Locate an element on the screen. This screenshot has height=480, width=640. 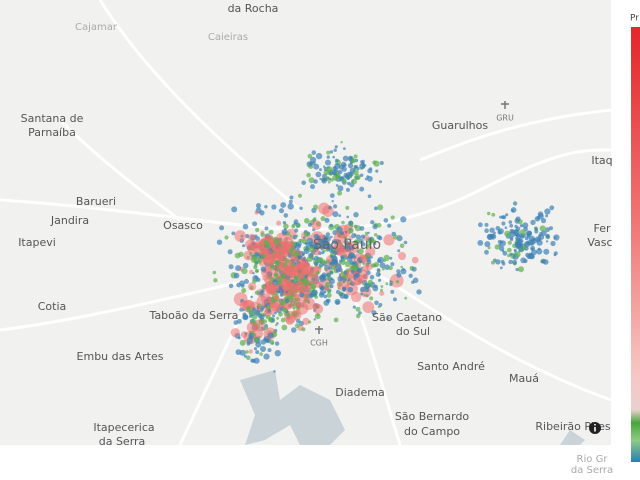
place-label: Taboão da Serra is located at coordinates (194, 315).